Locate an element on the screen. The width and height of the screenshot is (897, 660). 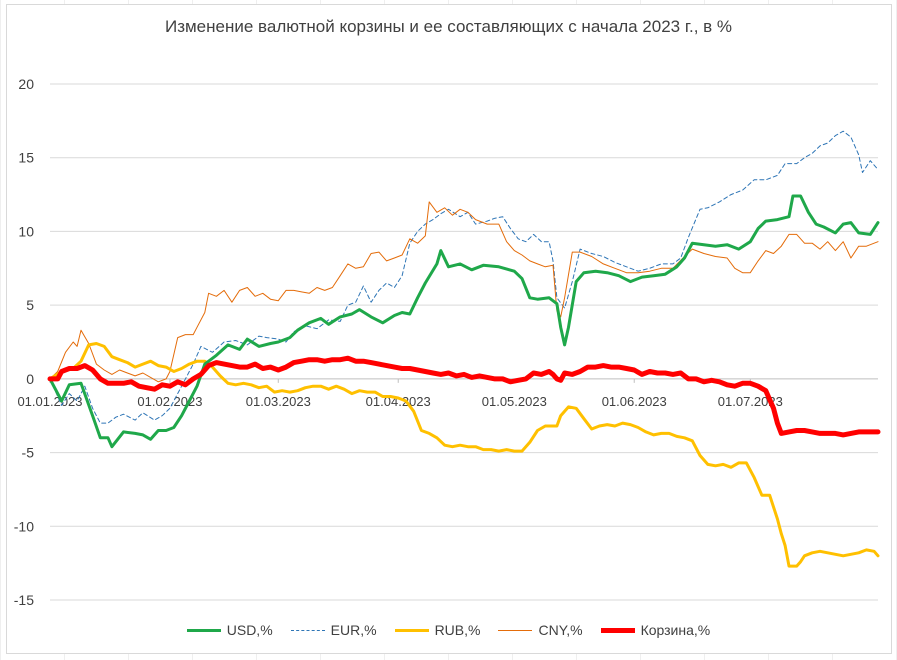
legend-item: Корзина,% is located at coordinates (655, 630).